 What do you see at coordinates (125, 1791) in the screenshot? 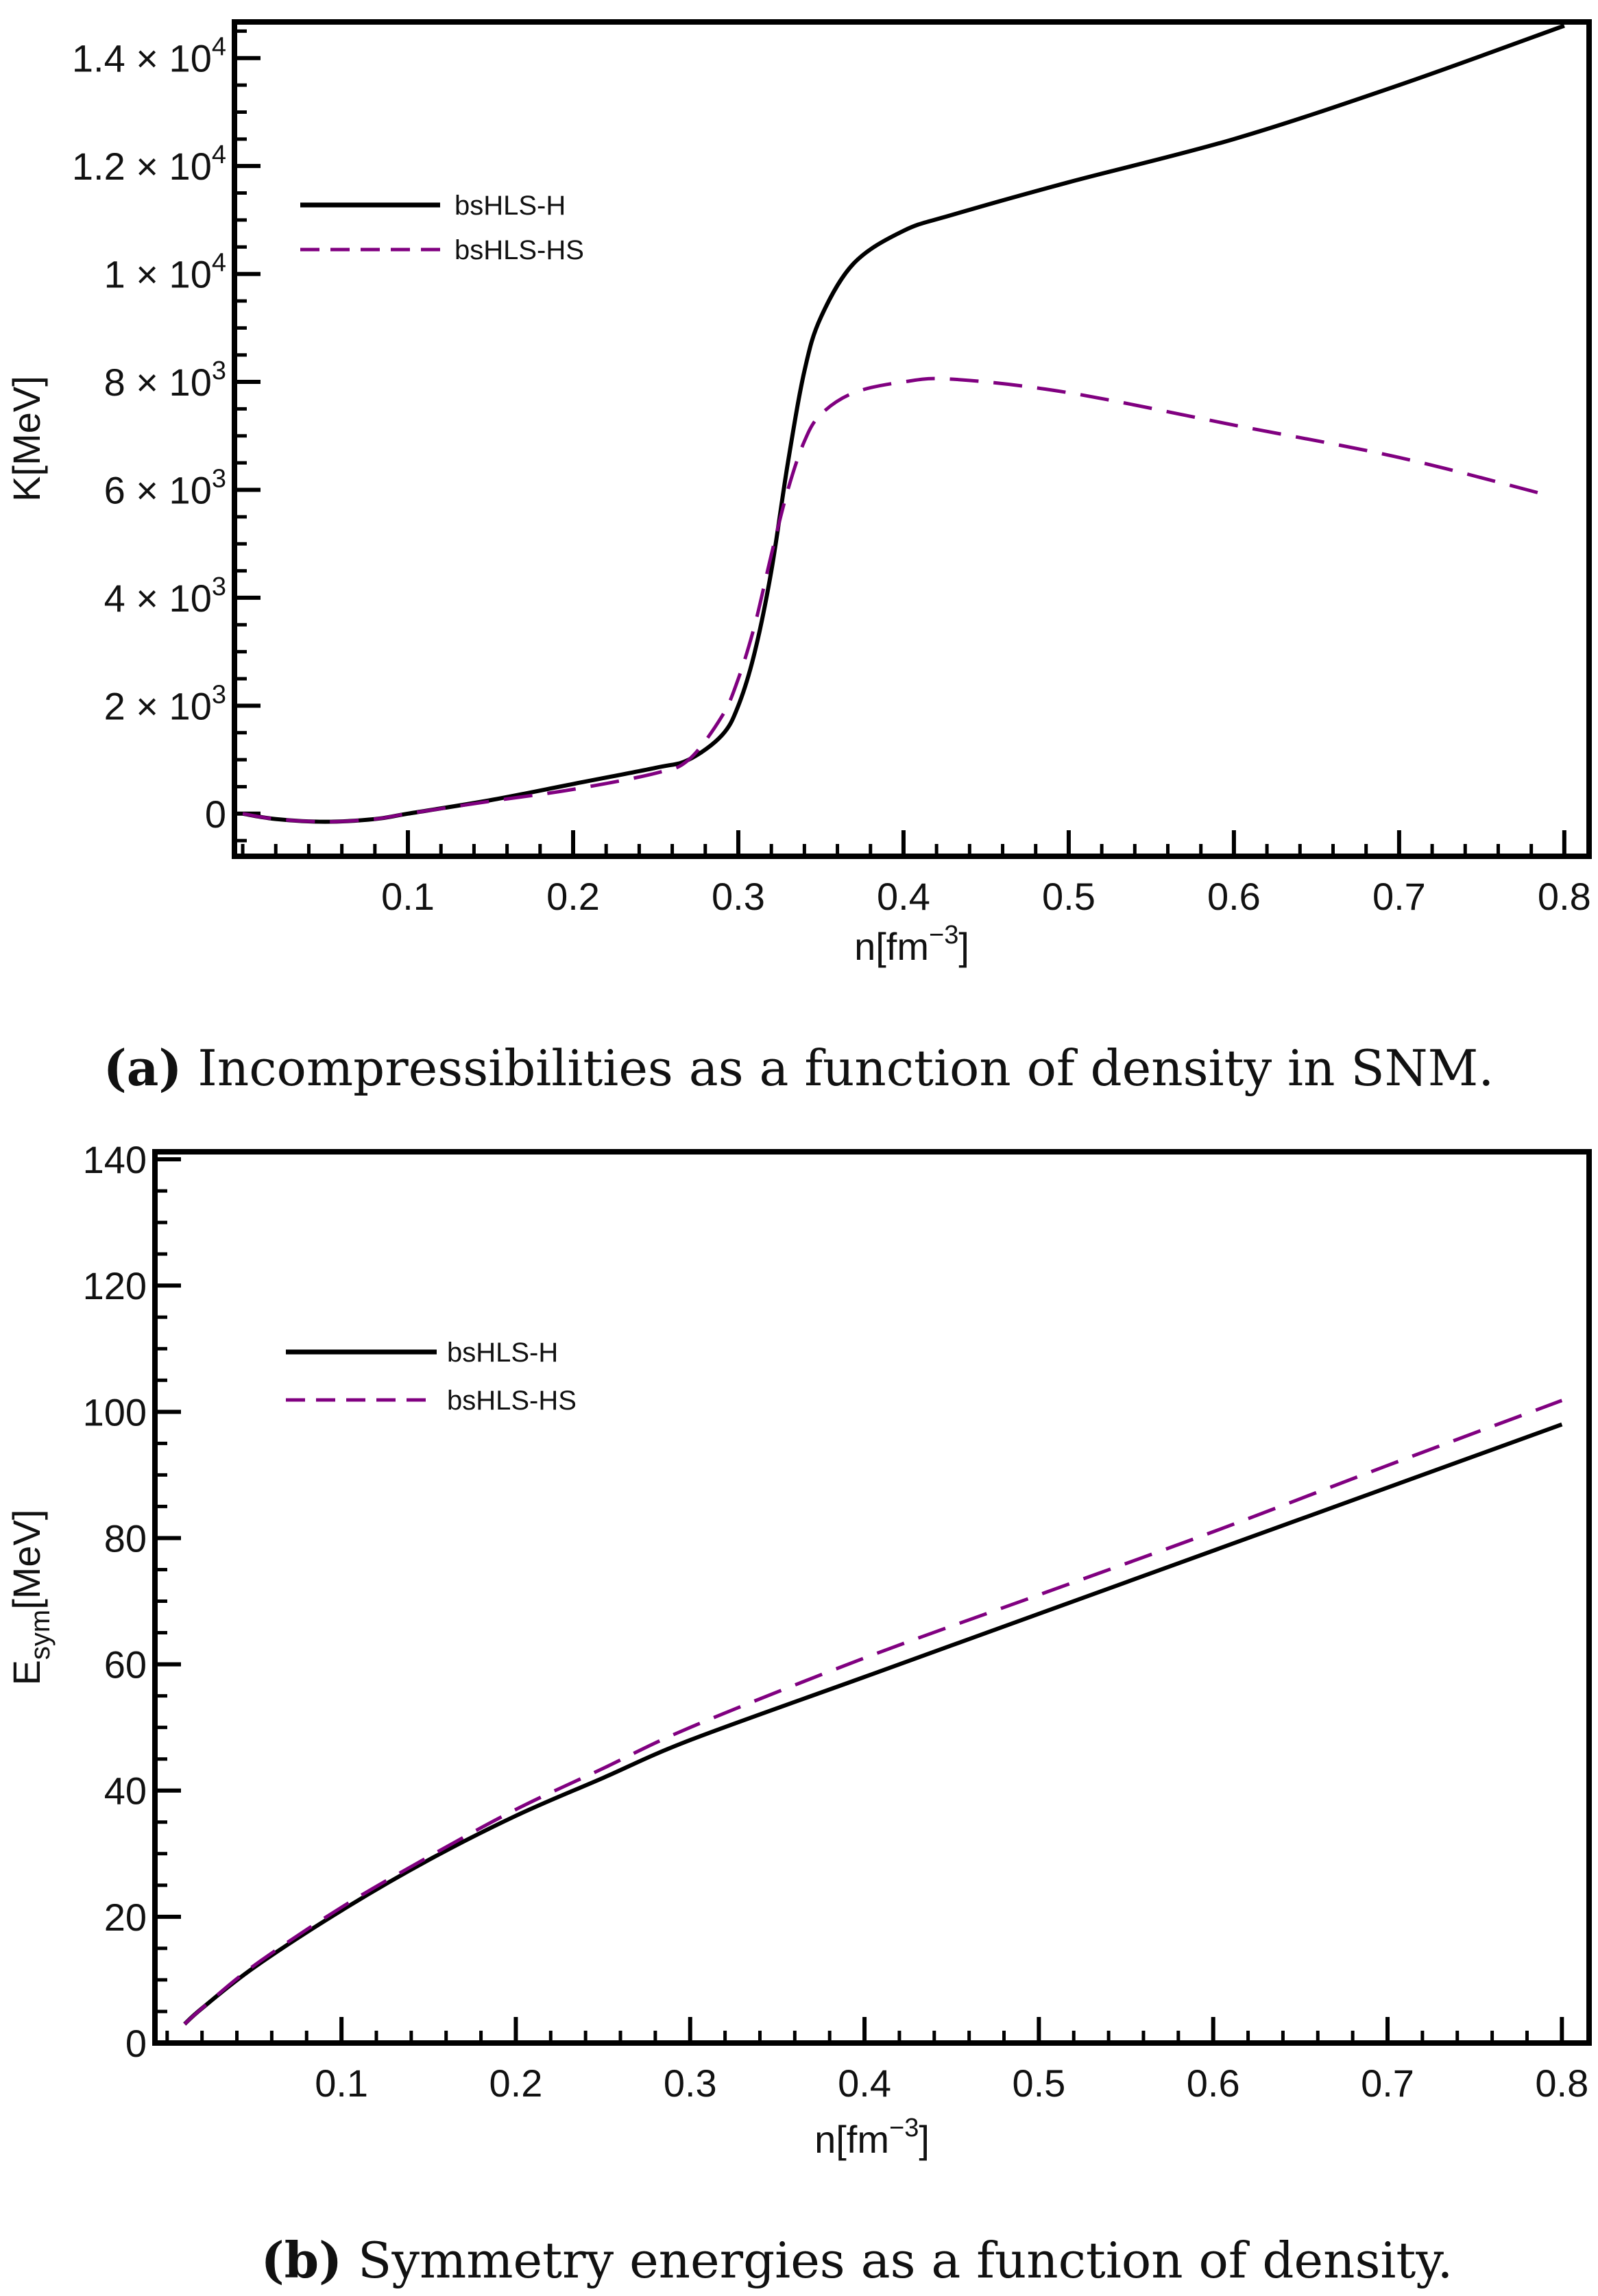
I see `y-tick-label: 40` at bounding box center [125, 1791].